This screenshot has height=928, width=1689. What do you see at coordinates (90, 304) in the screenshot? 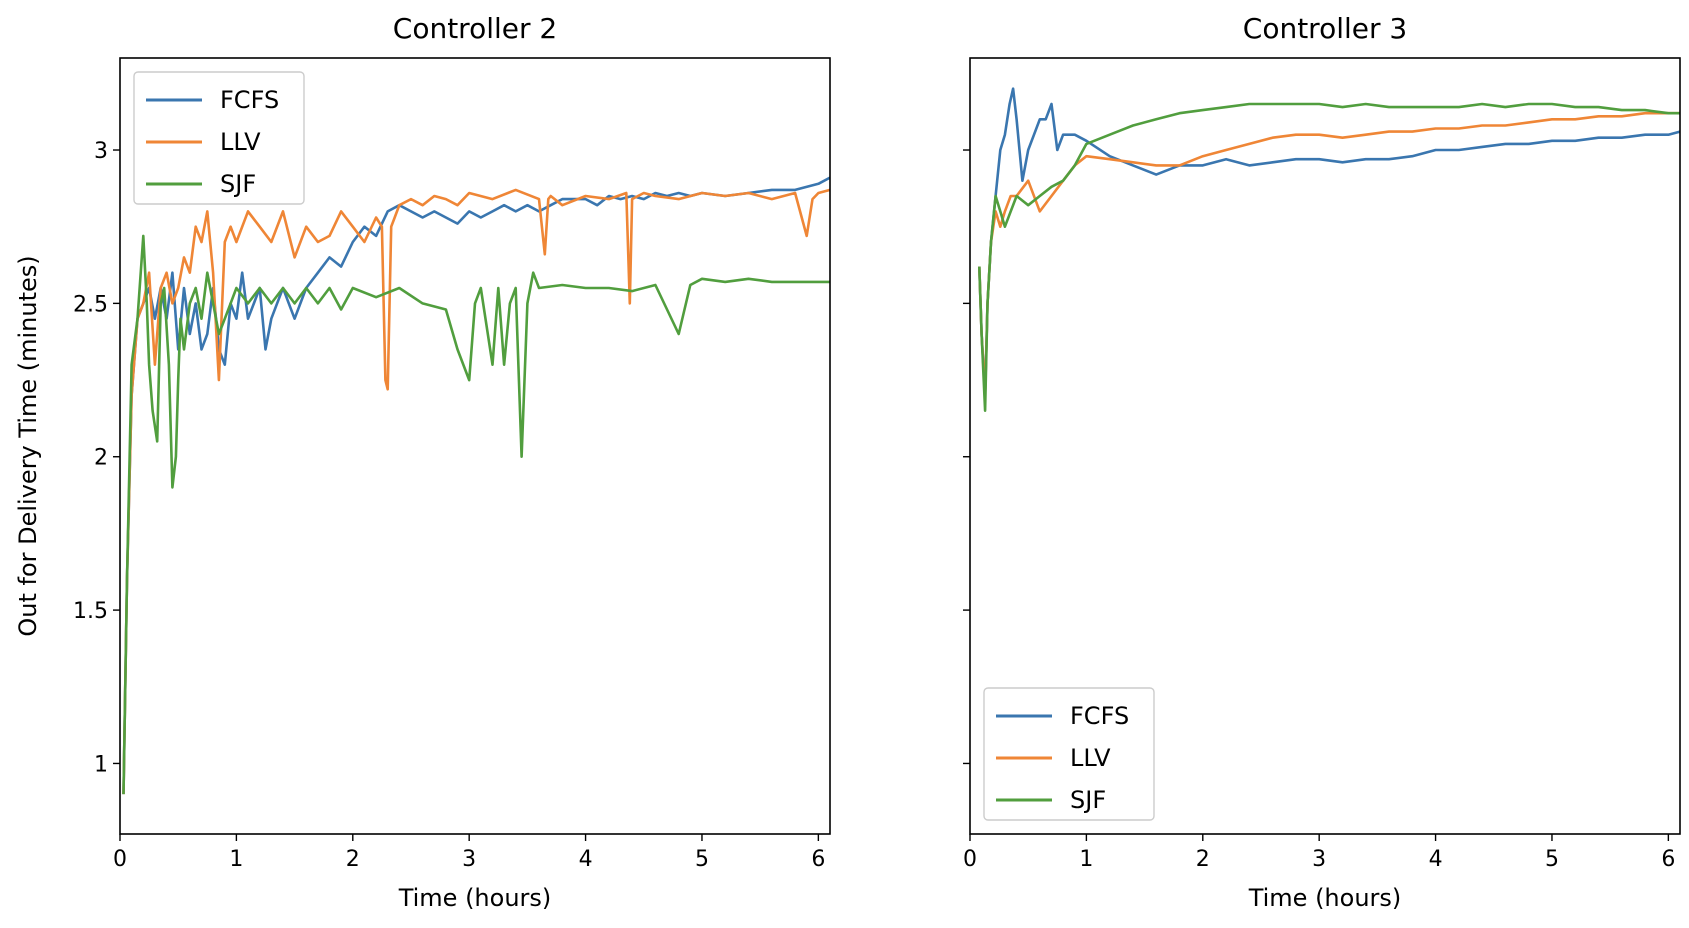
I see `y-tick-label: 2.5` at bounding box center [90, 304].